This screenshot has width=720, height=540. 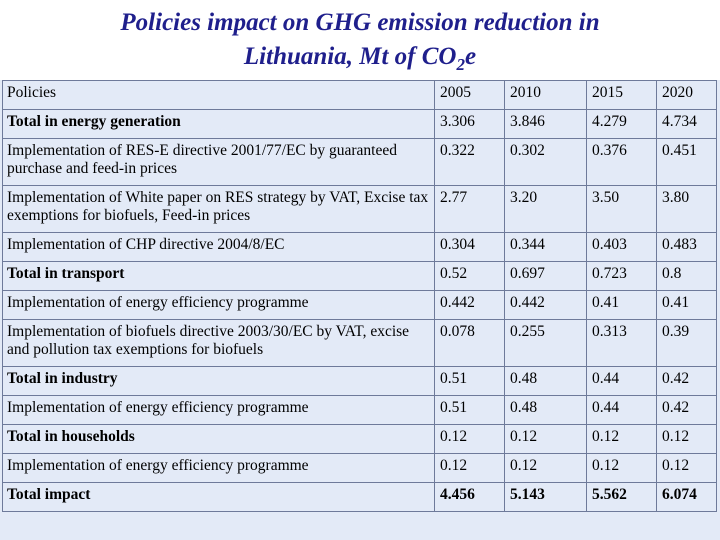 I want to click on cell-value: 0.52, so click(x=469, y=276).